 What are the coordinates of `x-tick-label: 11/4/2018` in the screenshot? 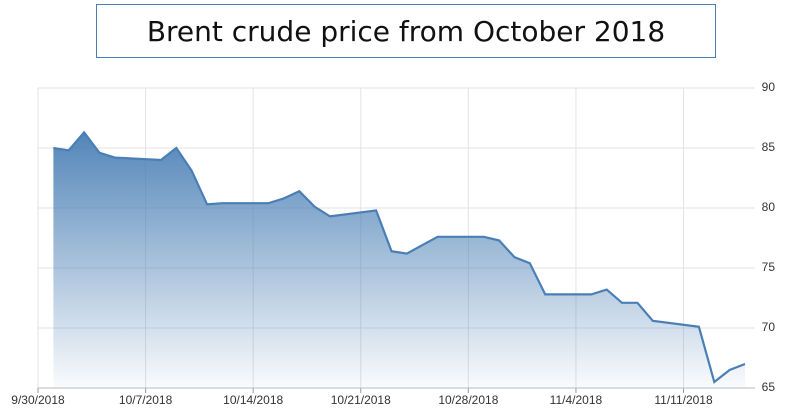 It's located at (576, 400).